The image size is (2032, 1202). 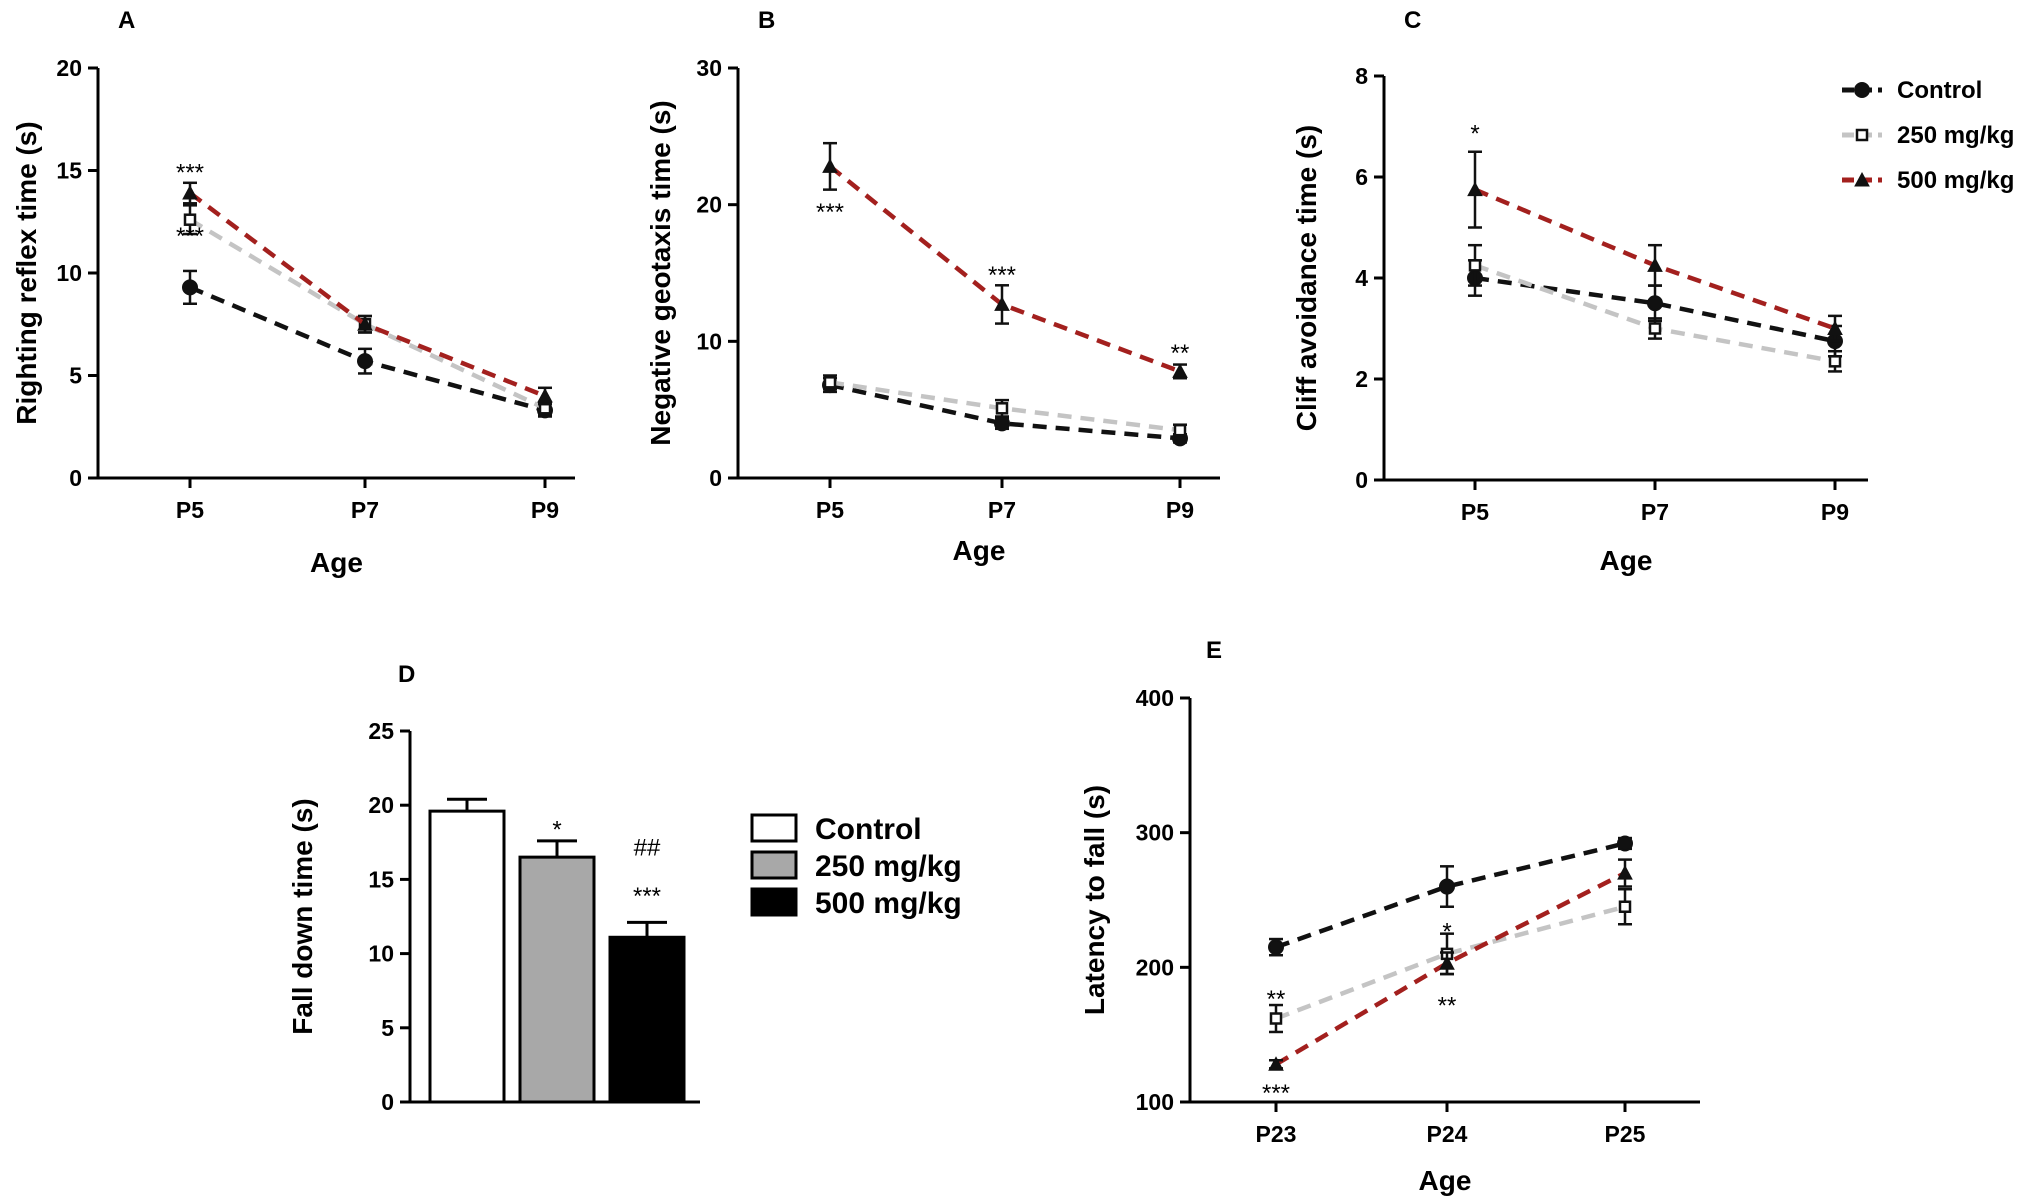 What do you see at coordinates (1094, 900) in the screenshot?
I see `y-axis-label: Latency to fall (s)` at bounding box center [1094, 900].